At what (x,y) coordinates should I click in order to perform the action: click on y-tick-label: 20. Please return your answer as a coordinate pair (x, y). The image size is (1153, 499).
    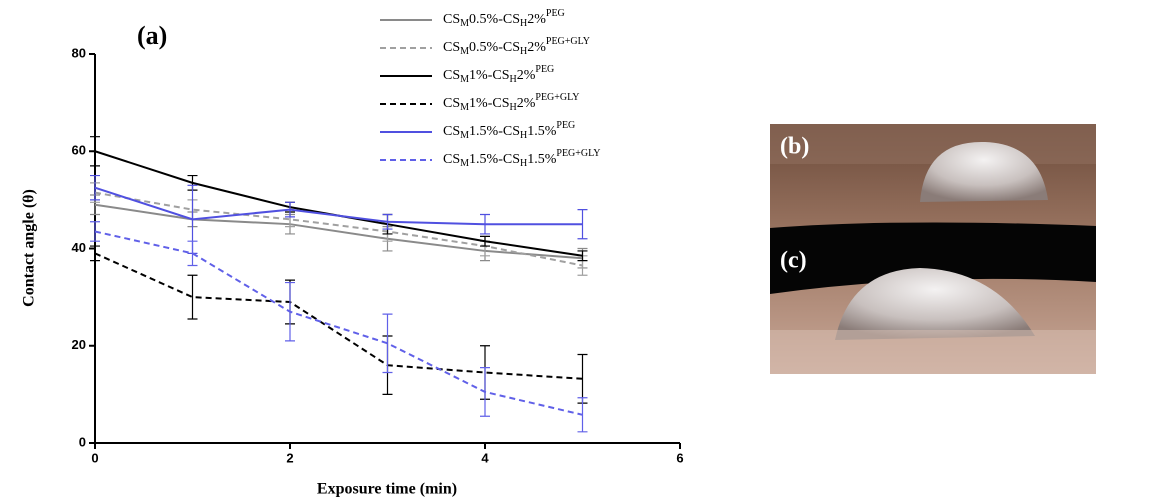
    Looking at the image, I should click on (79, 344).